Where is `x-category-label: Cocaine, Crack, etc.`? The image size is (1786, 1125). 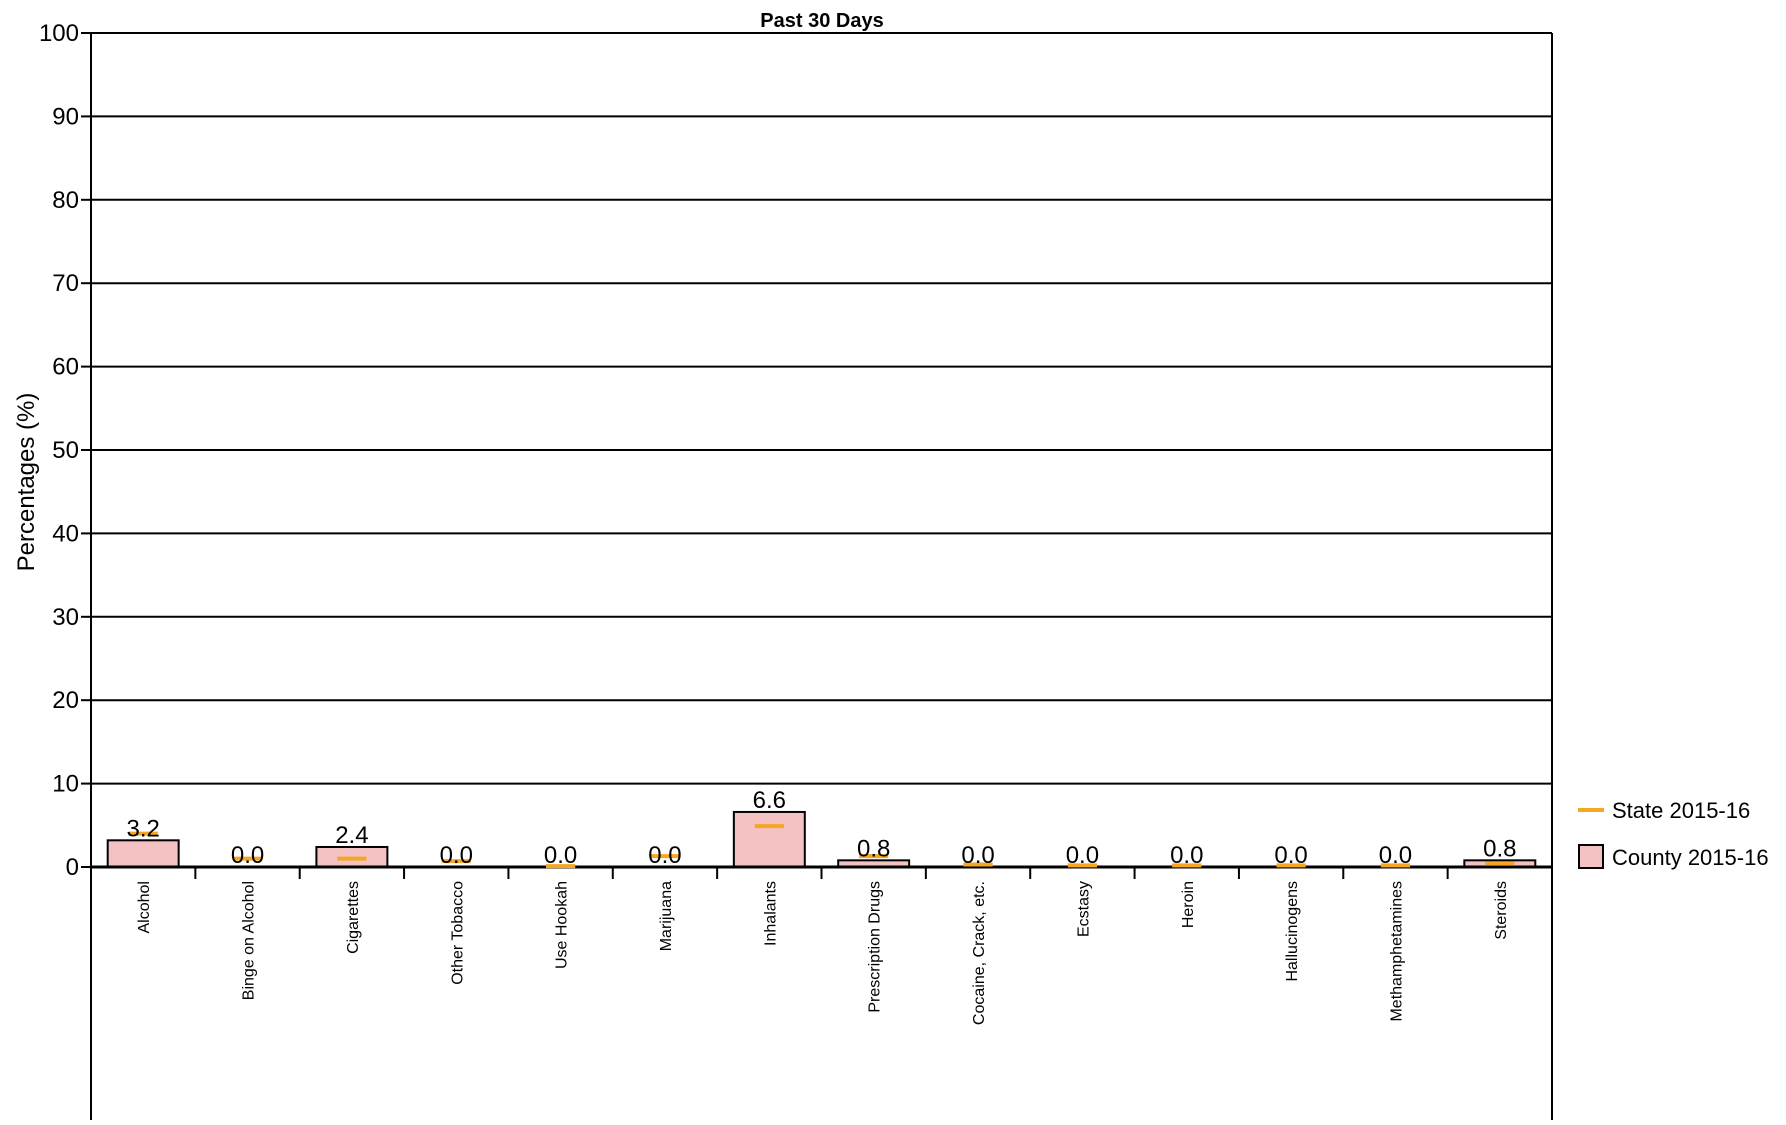 x-category-label: Cocaine, Crack, etc. is located at coordinates (979, 953).